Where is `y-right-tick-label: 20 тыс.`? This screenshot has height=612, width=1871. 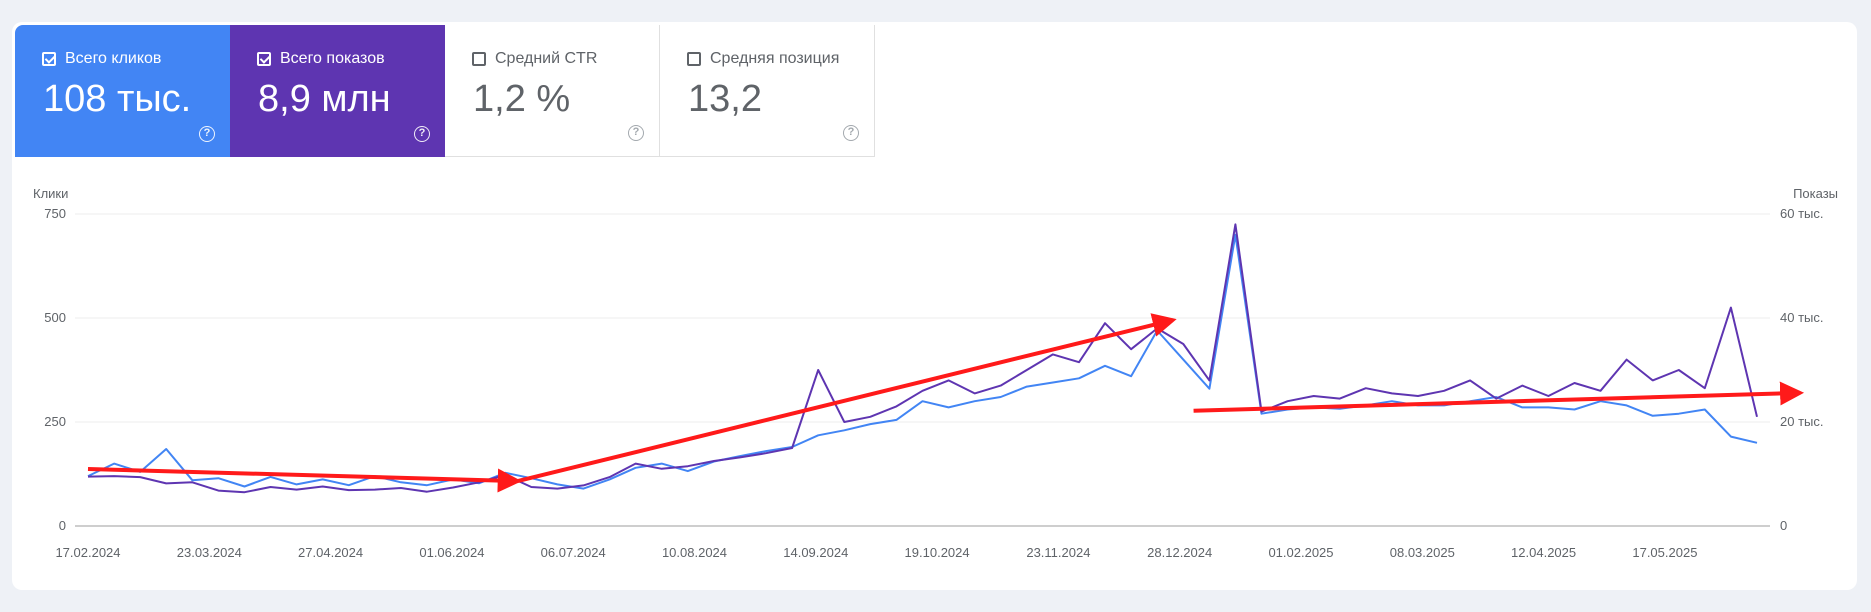 y-right-tick-label: 20 тыс. is located at coordinates (1801, 421).